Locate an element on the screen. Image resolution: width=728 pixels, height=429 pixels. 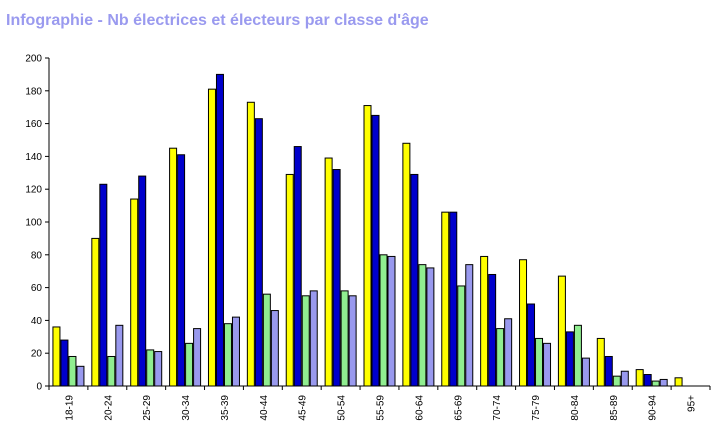
x-tick-label: 75-79 is located at coordinates (536, 408).